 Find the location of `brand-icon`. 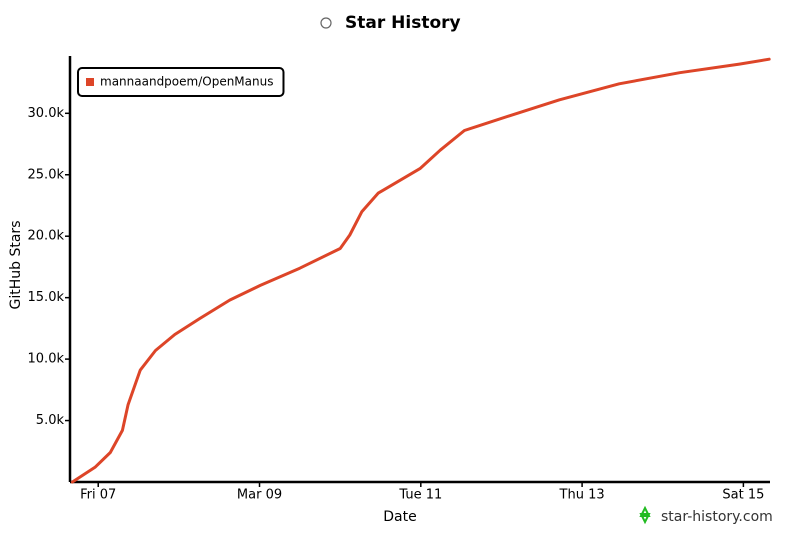

brand-icon is located at coordinates (645, 515).